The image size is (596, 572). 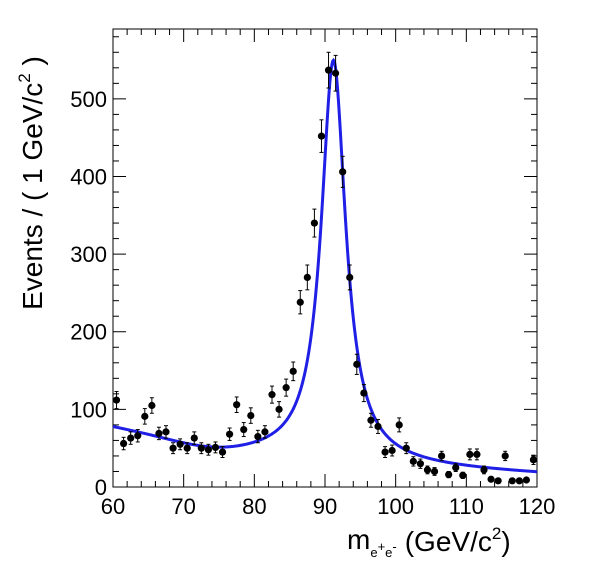 I want to click on x-axis-title: me+e- (GeV/c2), so click(x=429, y=542).